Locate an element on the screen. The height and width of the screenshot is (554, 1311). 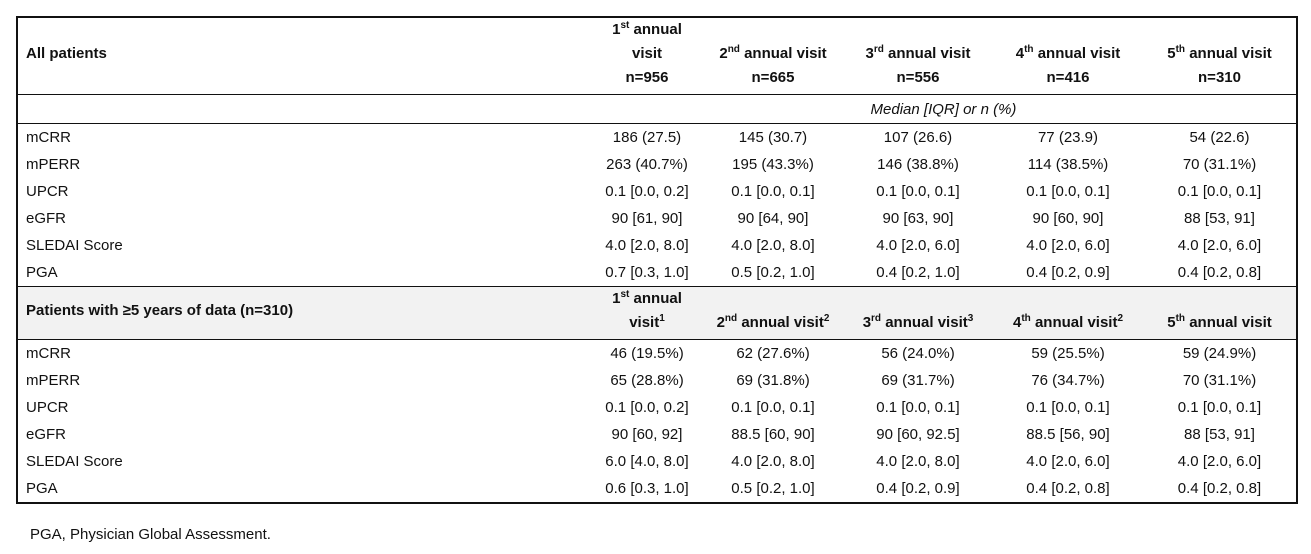
column-header: 3rd annual visit3 is located at coordinates (918, 313).